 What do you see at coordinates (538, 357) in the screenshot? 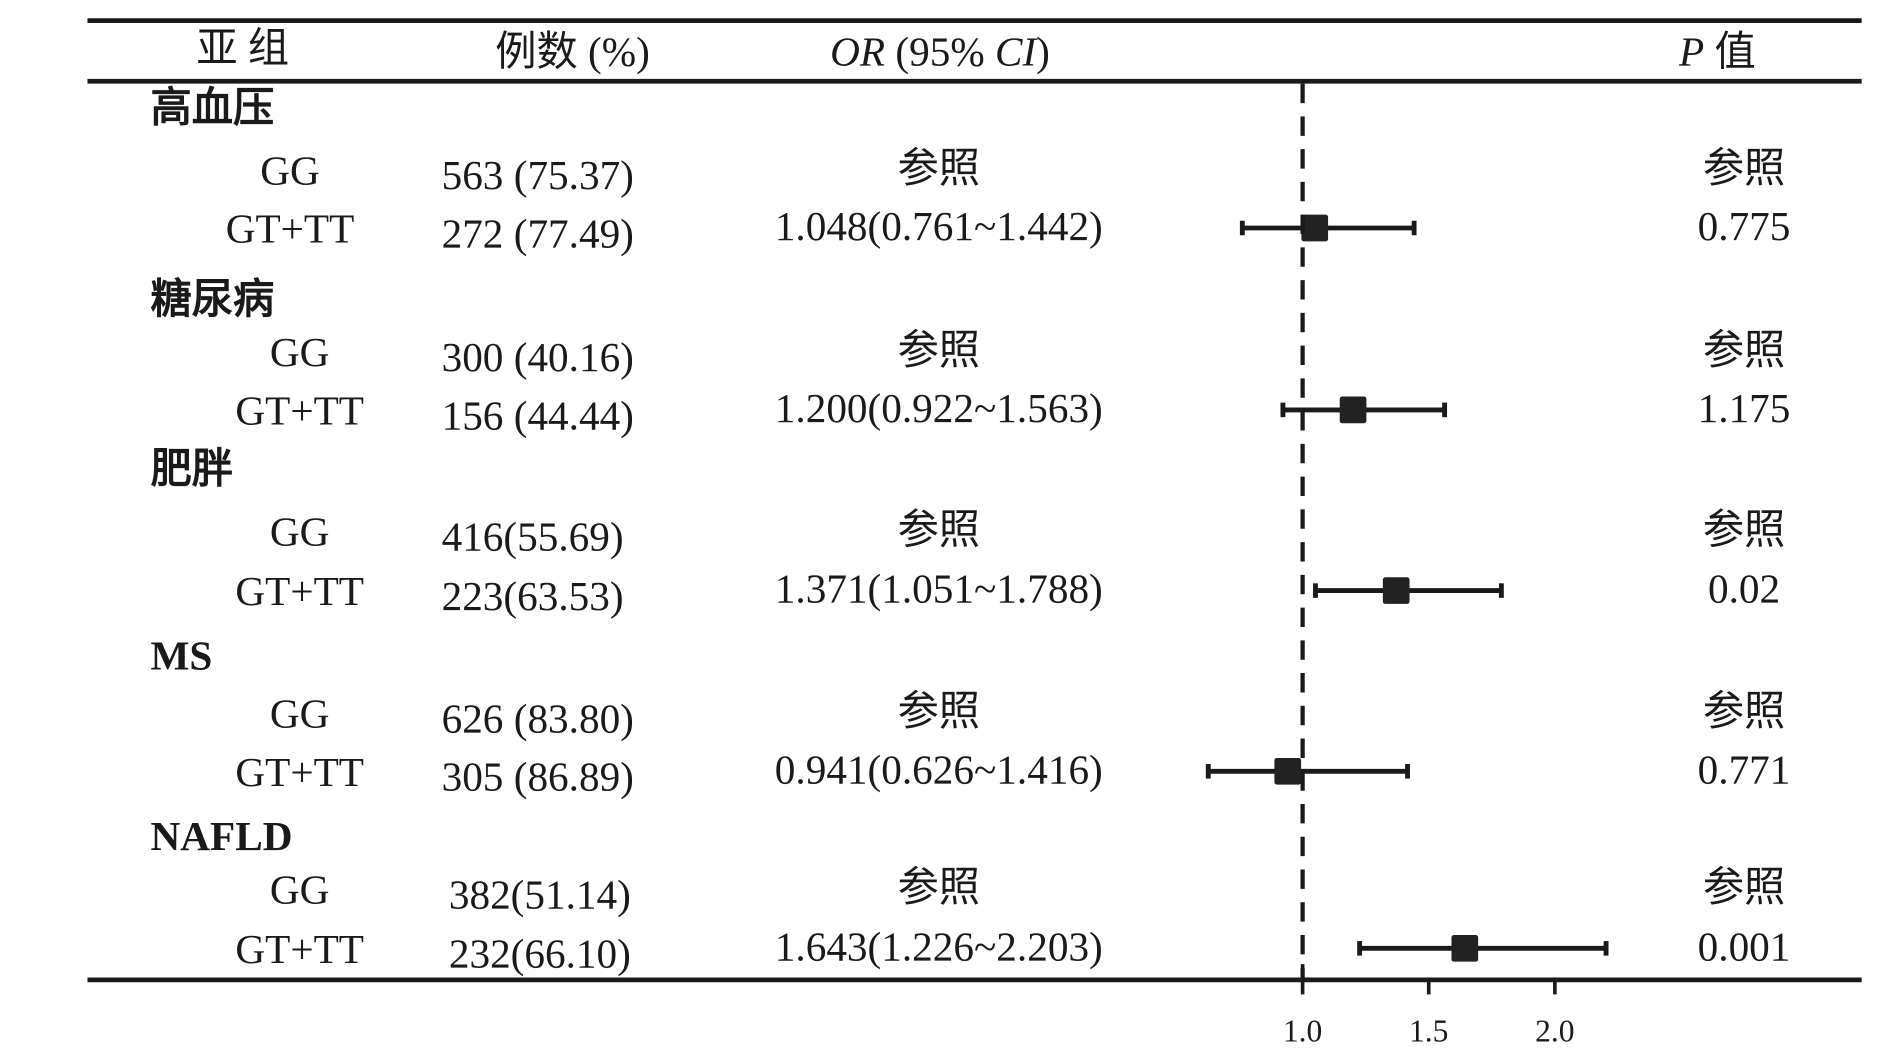
I see `cases-cell: 300 (40.16)` at bounding box center [538, 357].